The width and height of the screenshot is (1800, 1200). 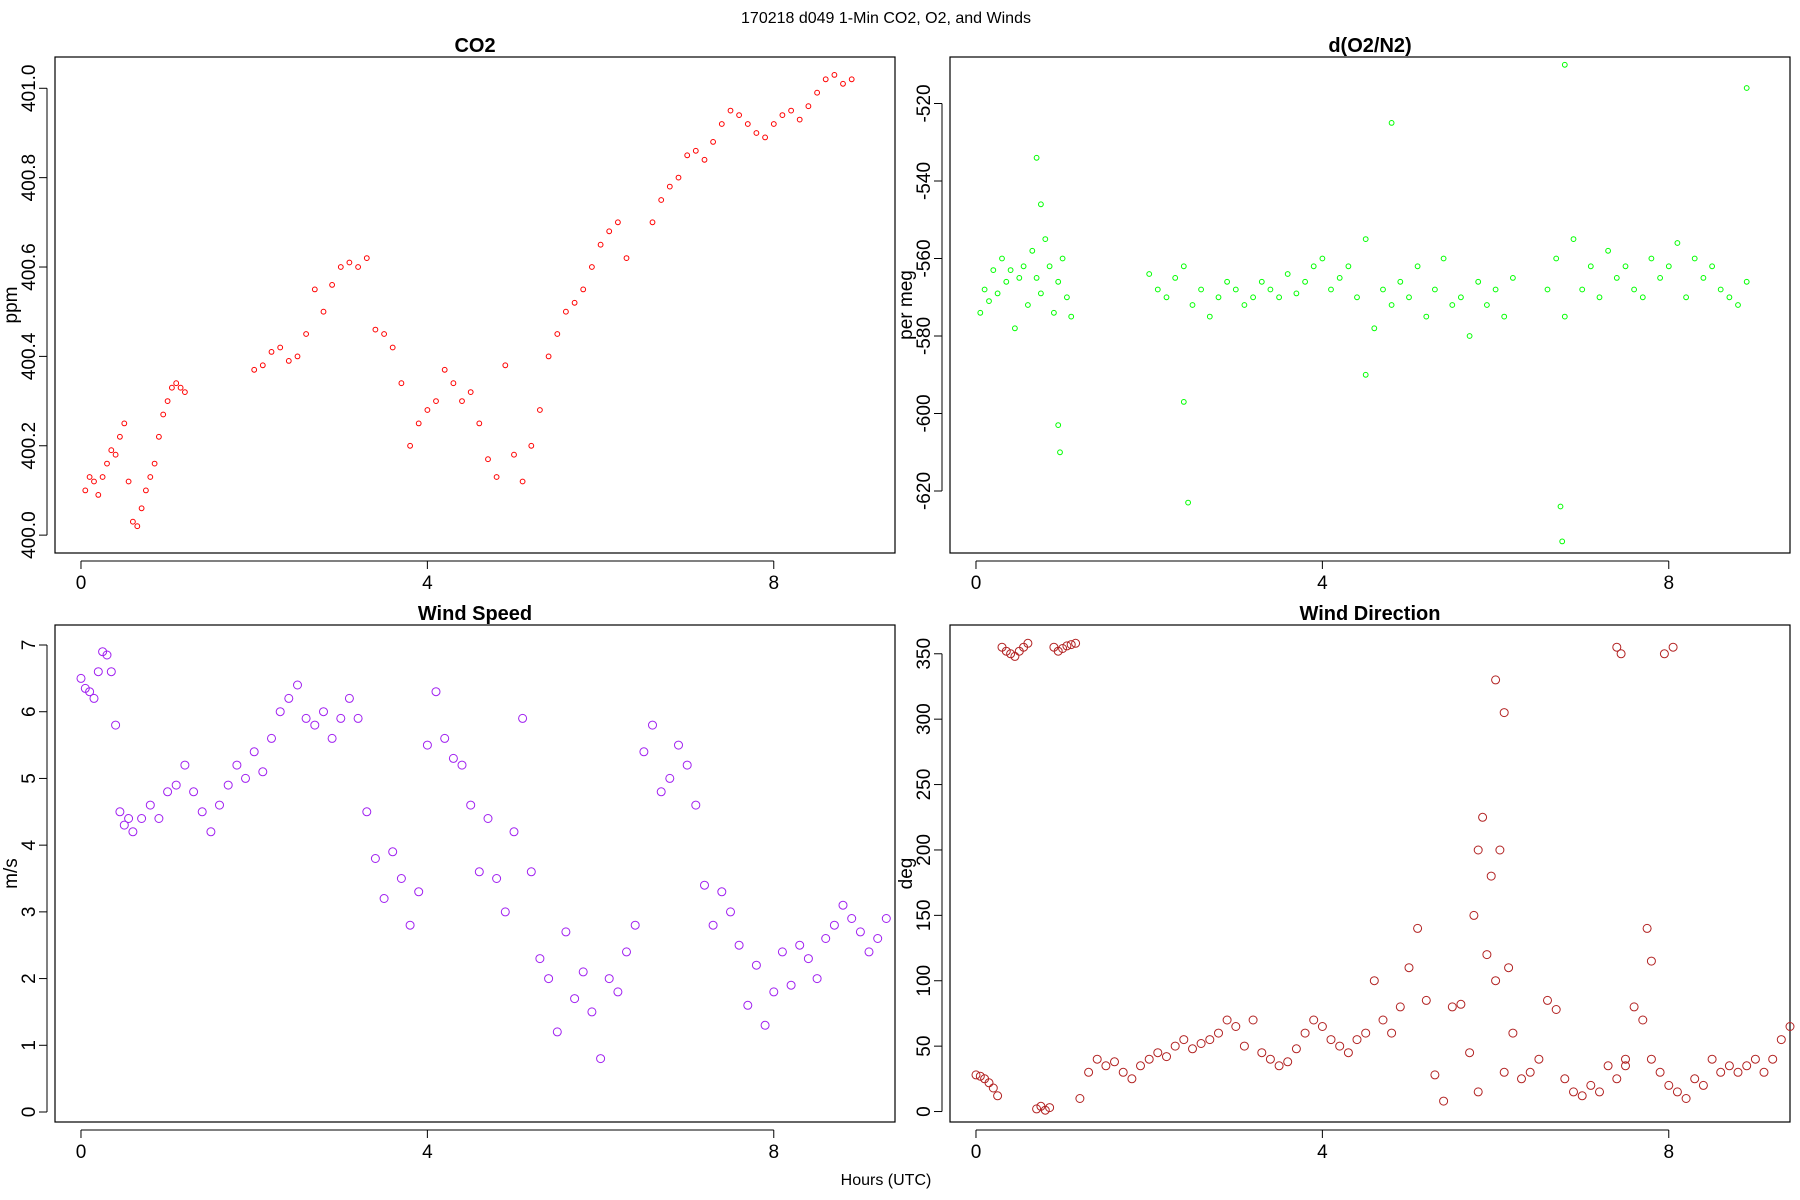 I want to click on wind-direction-y-tick-label: 250, so click(x=924, y=785).